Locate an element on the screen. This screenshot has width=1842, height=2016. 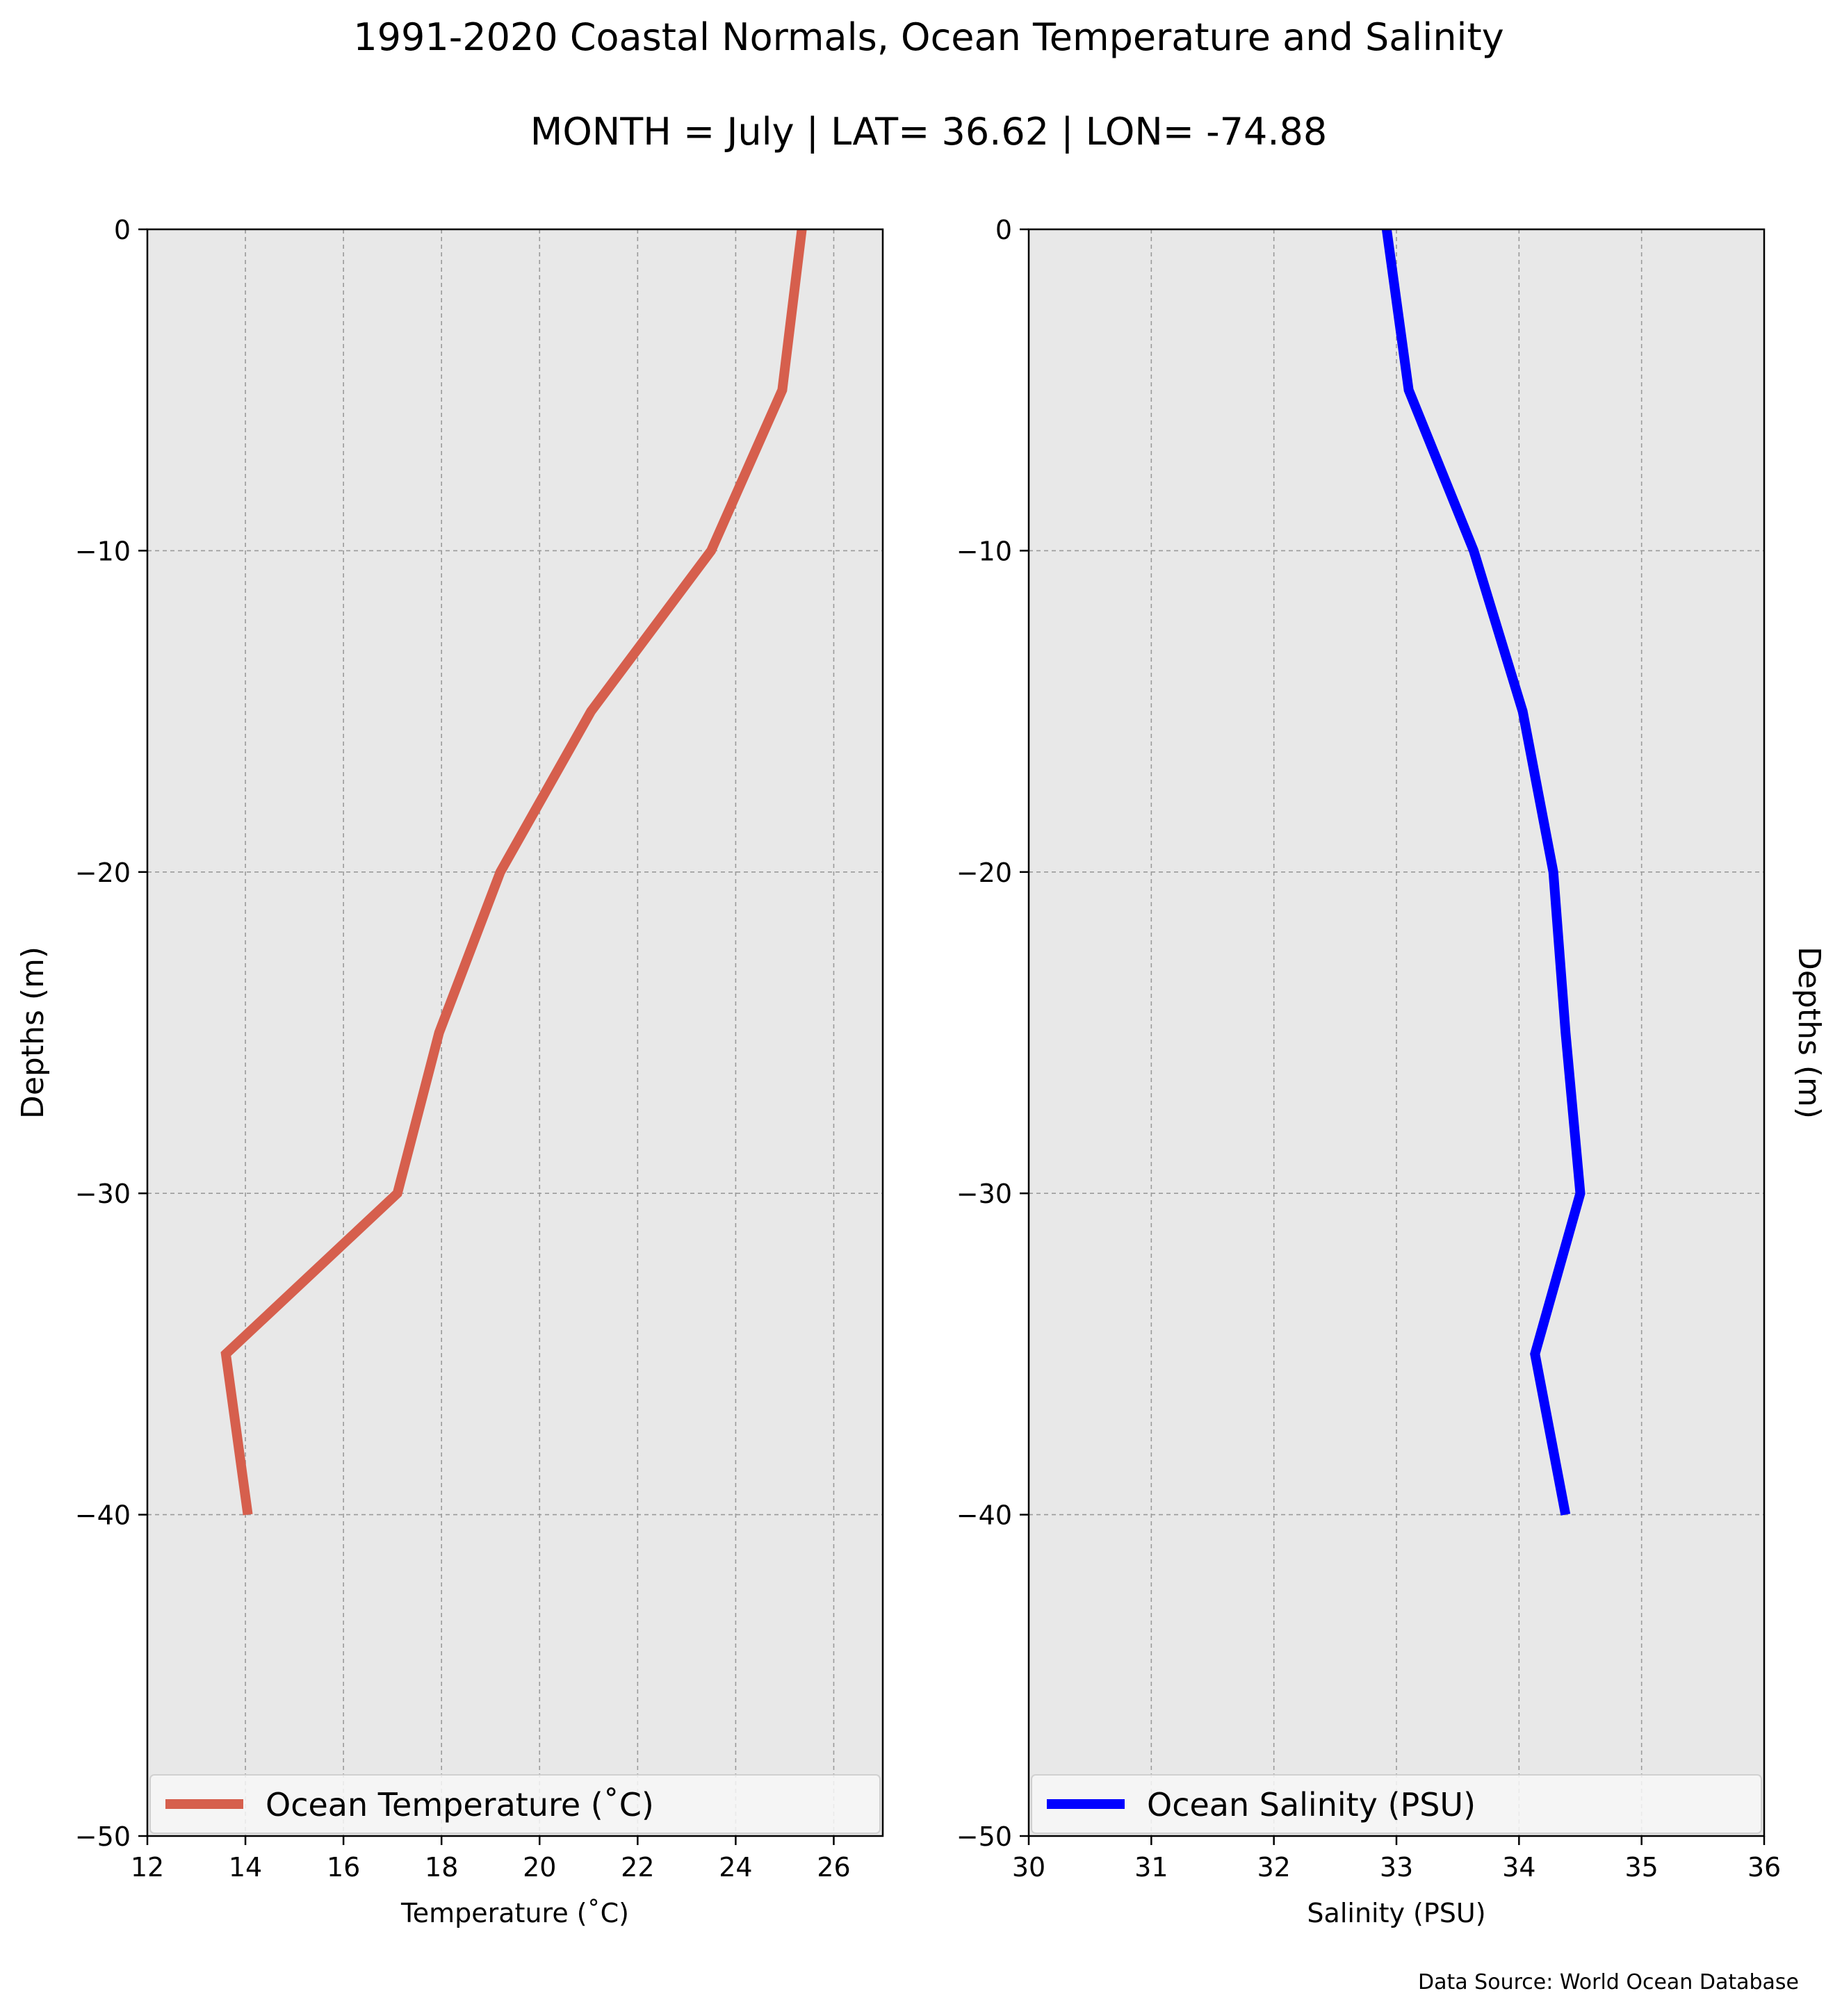
x-tick-label: 12 is located at coordinates (147, 1868).